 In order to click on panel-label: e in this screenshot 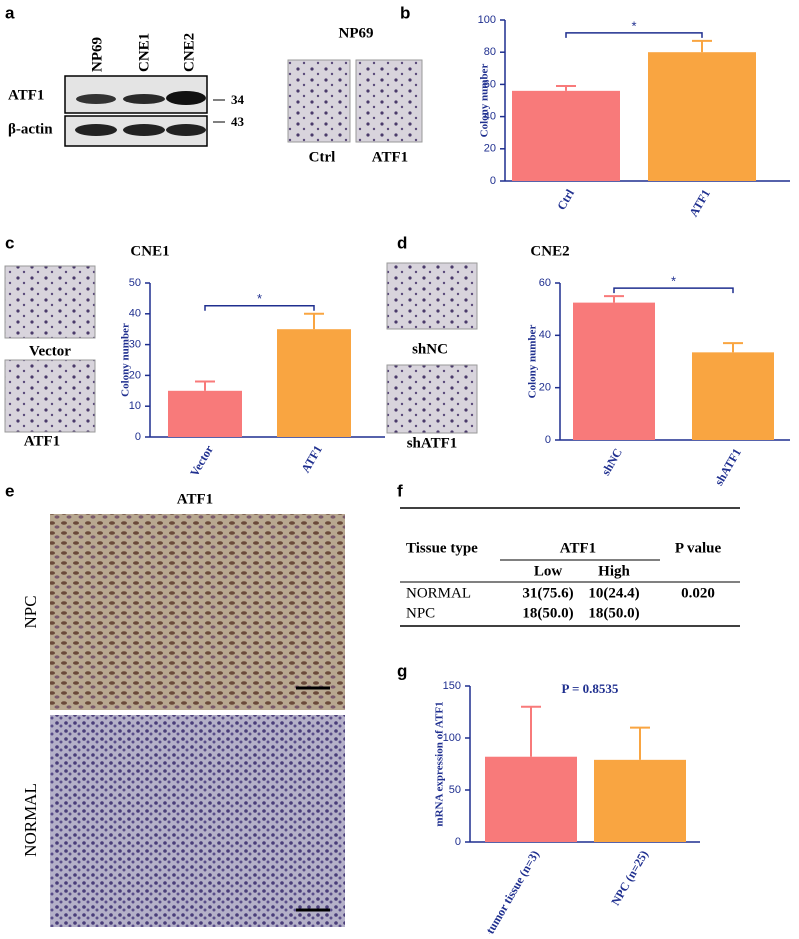, I will do `click(9, 490)`.